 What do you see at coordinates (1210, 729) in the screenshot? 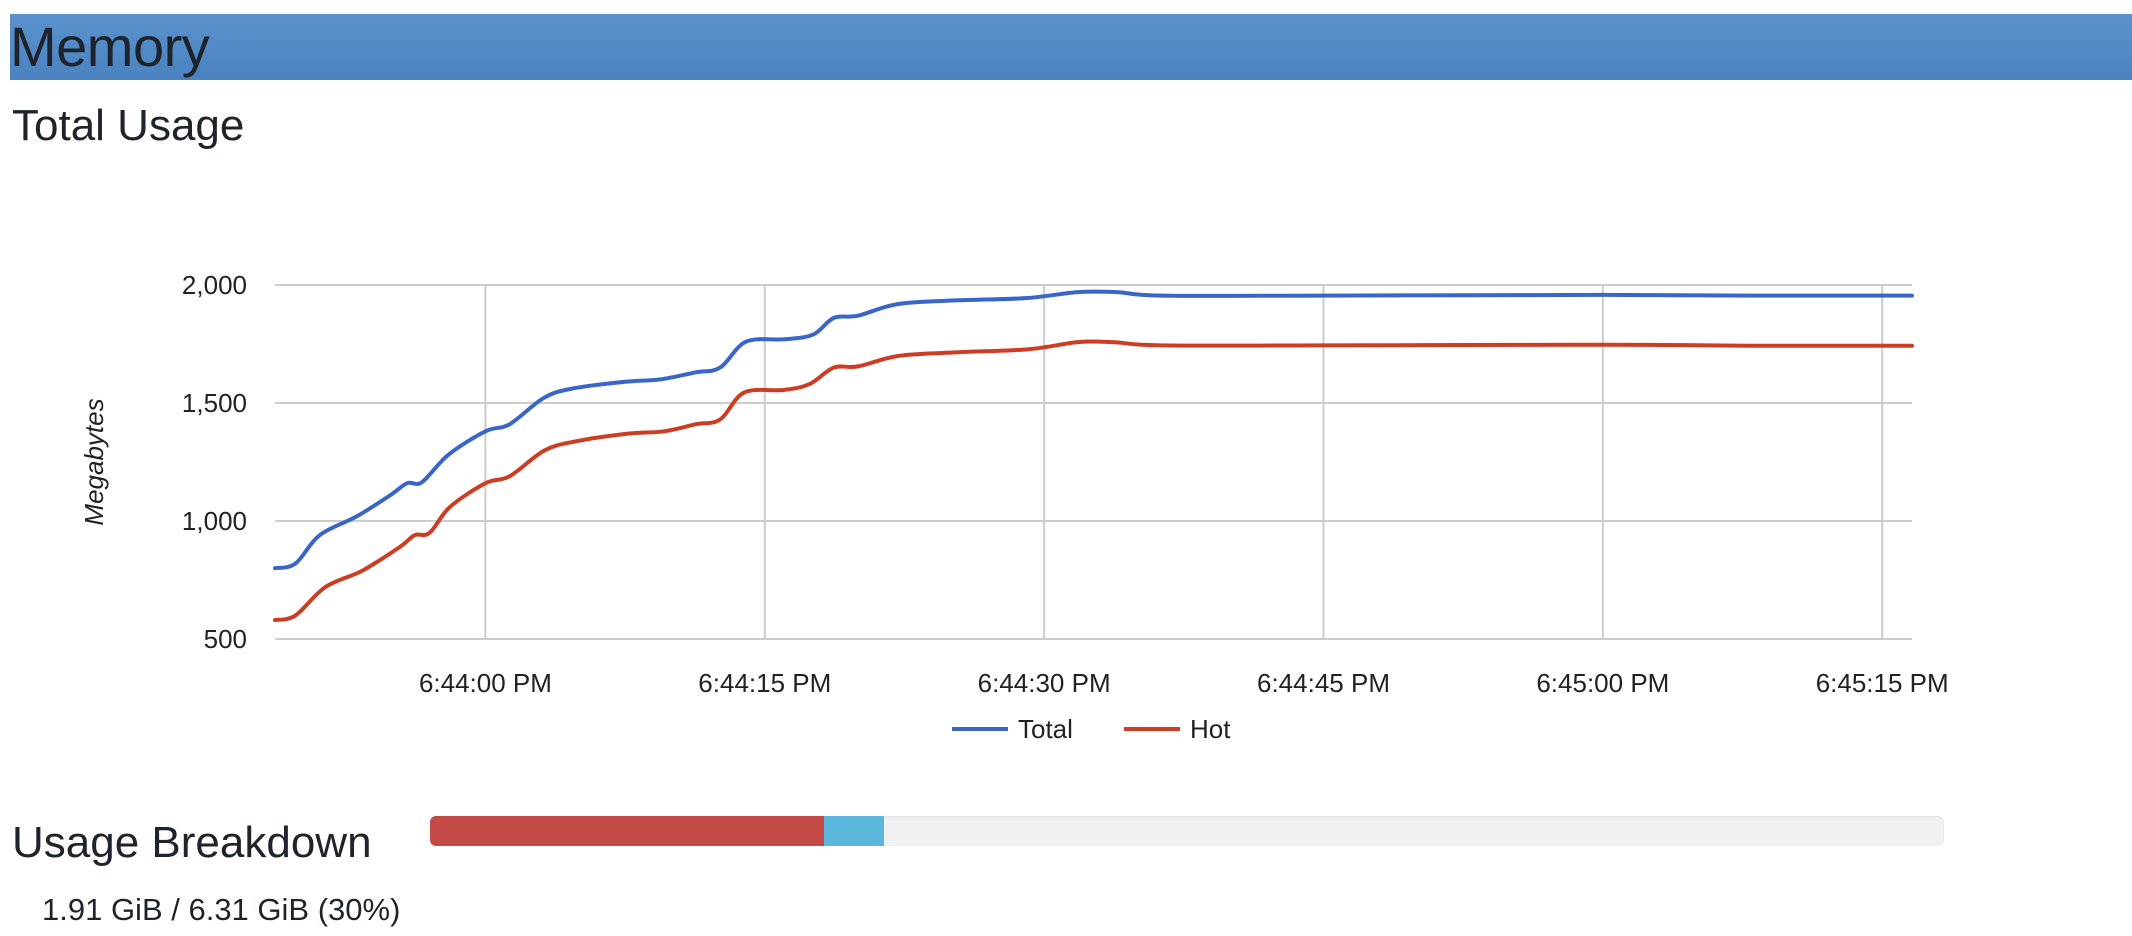
I see `legend-label-hot: Hot` at bounding box center [1210, 729].